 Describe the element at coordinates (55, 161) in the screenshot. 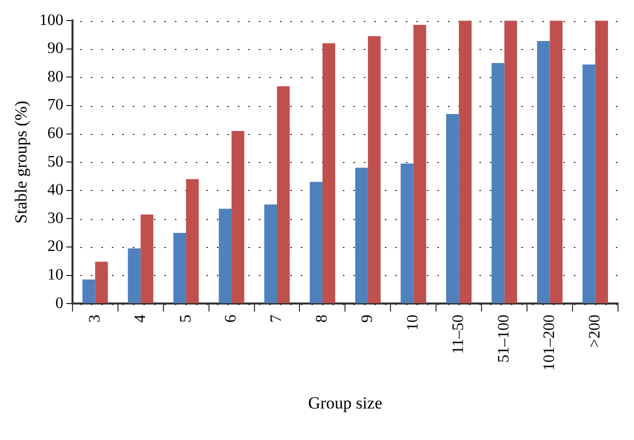

I see `y-tick-label: 50` at that location.